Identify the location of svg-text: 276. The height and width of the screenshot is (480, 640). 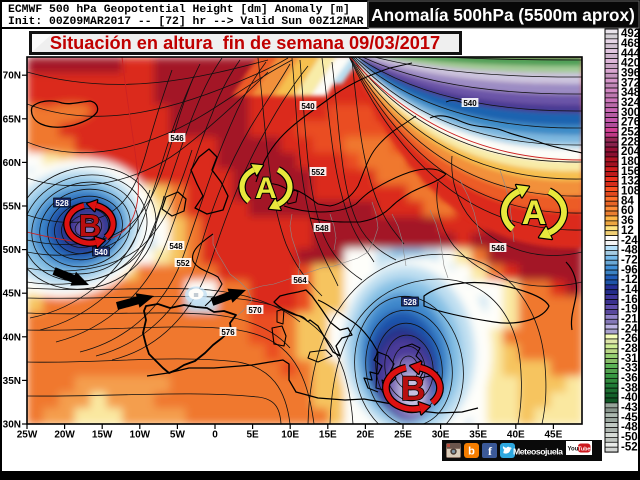
(630, 123).